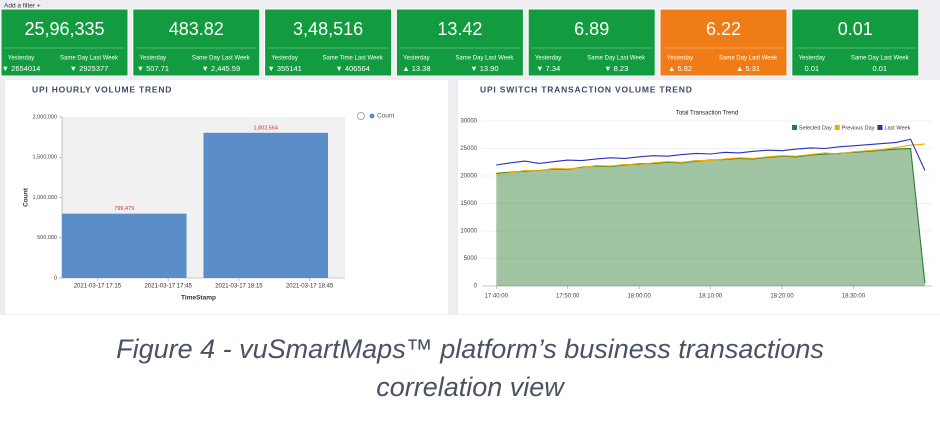 The width and height of the screenshot is (940, 431). I want to click on legend-label: Count, so click(386, 116).